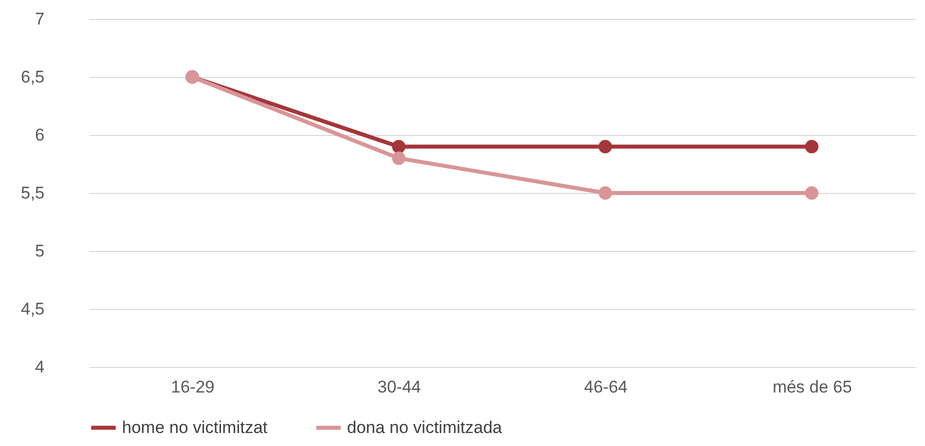  I want to click on y-tick-label: 6,5, so click(32, 77).